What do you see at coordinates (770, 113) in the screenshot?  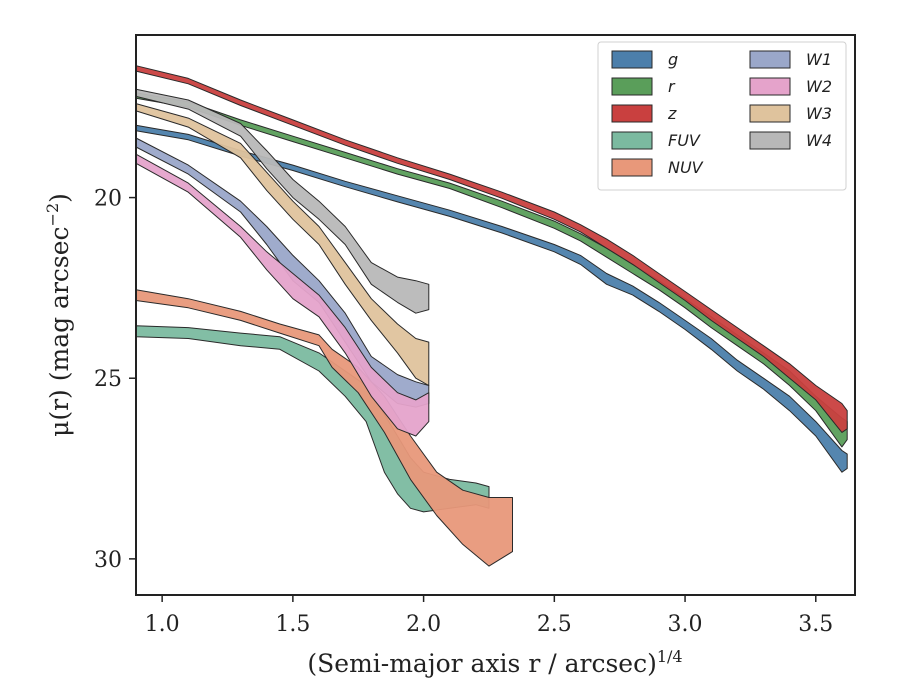 I see `legend-swatch-w3` at bounding box center [770, 113].